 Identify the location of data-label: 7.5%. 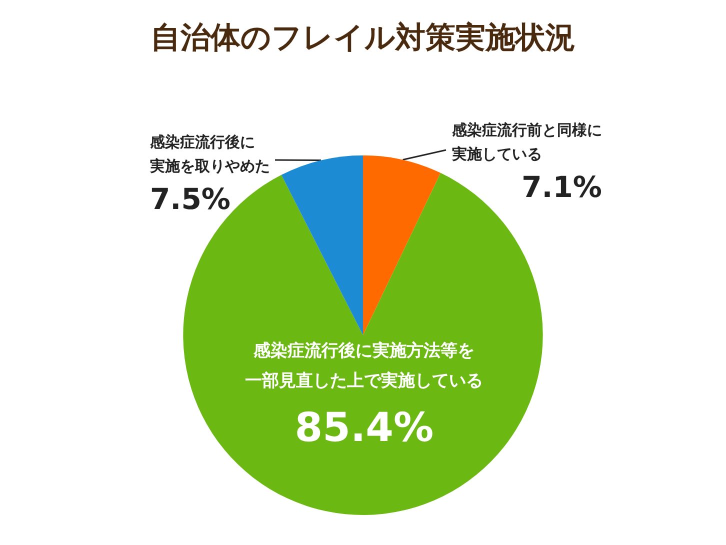
(190, 199).